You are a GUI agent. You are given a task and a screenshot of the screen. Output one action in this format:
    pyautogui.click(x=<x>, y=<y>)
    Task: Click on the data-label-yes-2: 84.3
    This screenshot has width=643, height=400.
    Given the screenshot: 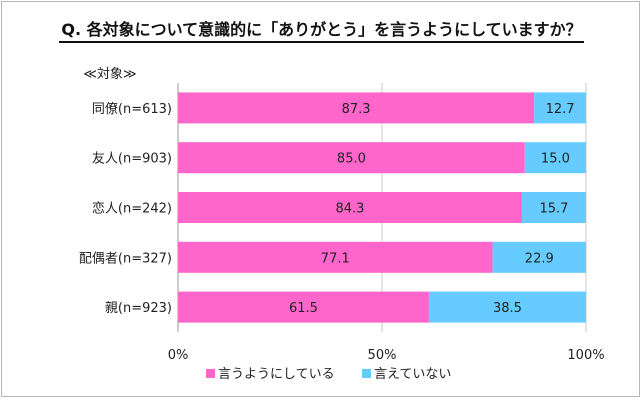 What is the action you would take?
    pyautogui.click(x=349, y=209)
    